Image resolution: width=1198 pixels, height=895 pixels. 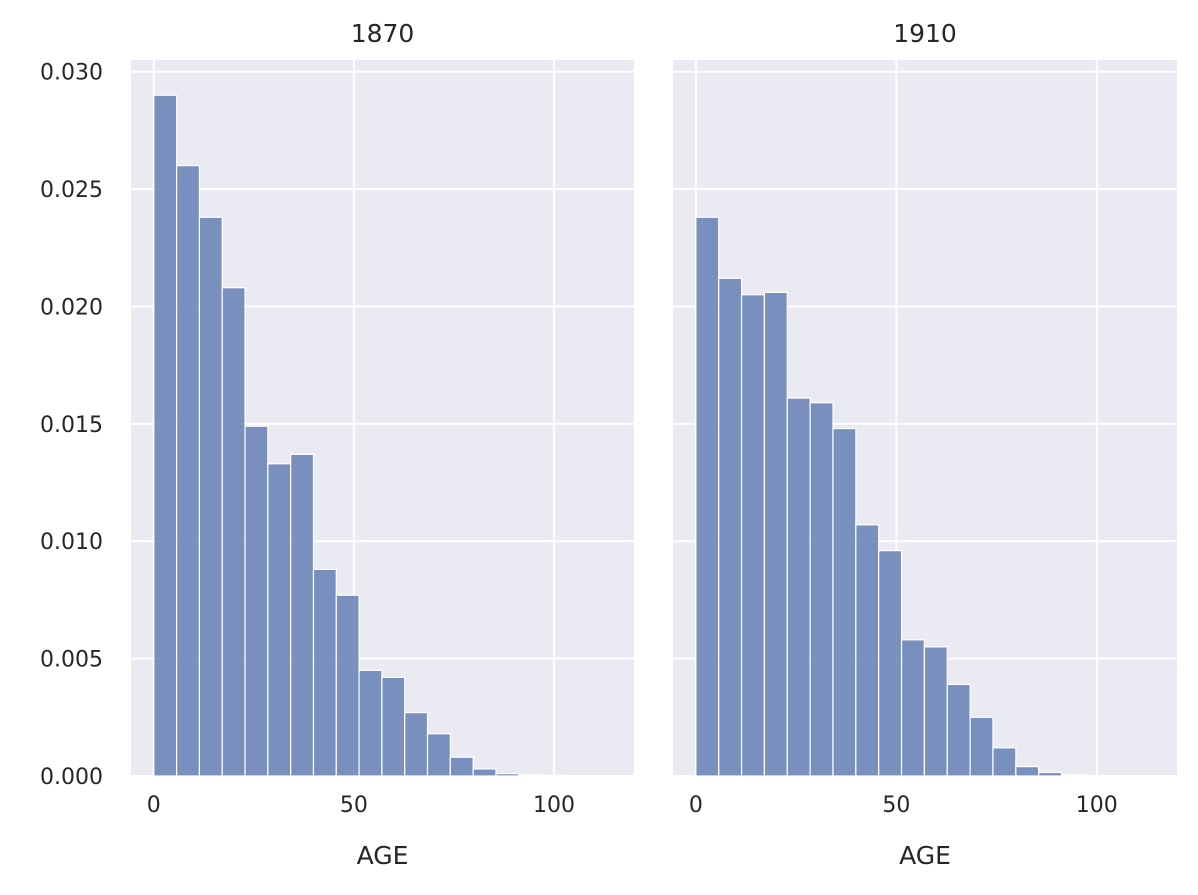 What do you see at coordinates (383, 33) in the screenshot?
I see `panel-title: 1870` at bounding box center [383, 33].